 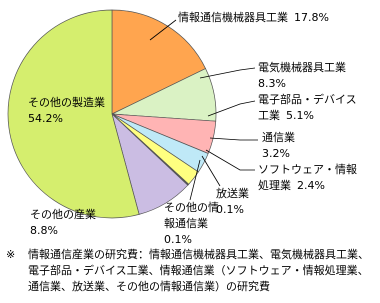 I want to click on slice-label: 情報通信機械器具工業 17.8%, so click(x=278, y=18).